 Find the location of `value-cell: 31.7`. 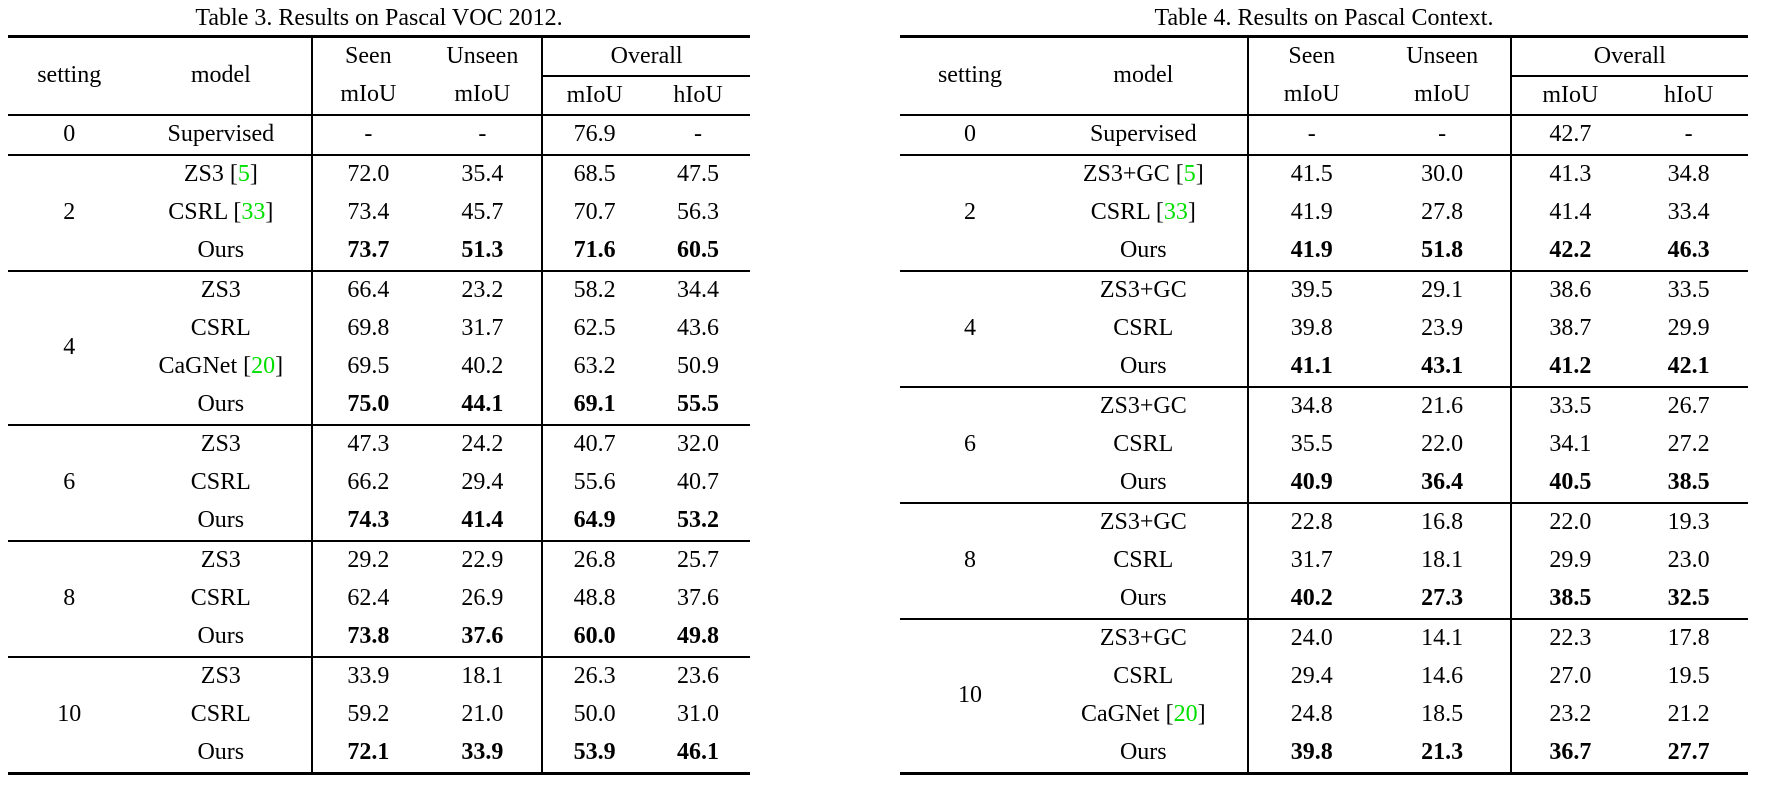

value-cell: 31.7 is located at coordinates (1311, 560).